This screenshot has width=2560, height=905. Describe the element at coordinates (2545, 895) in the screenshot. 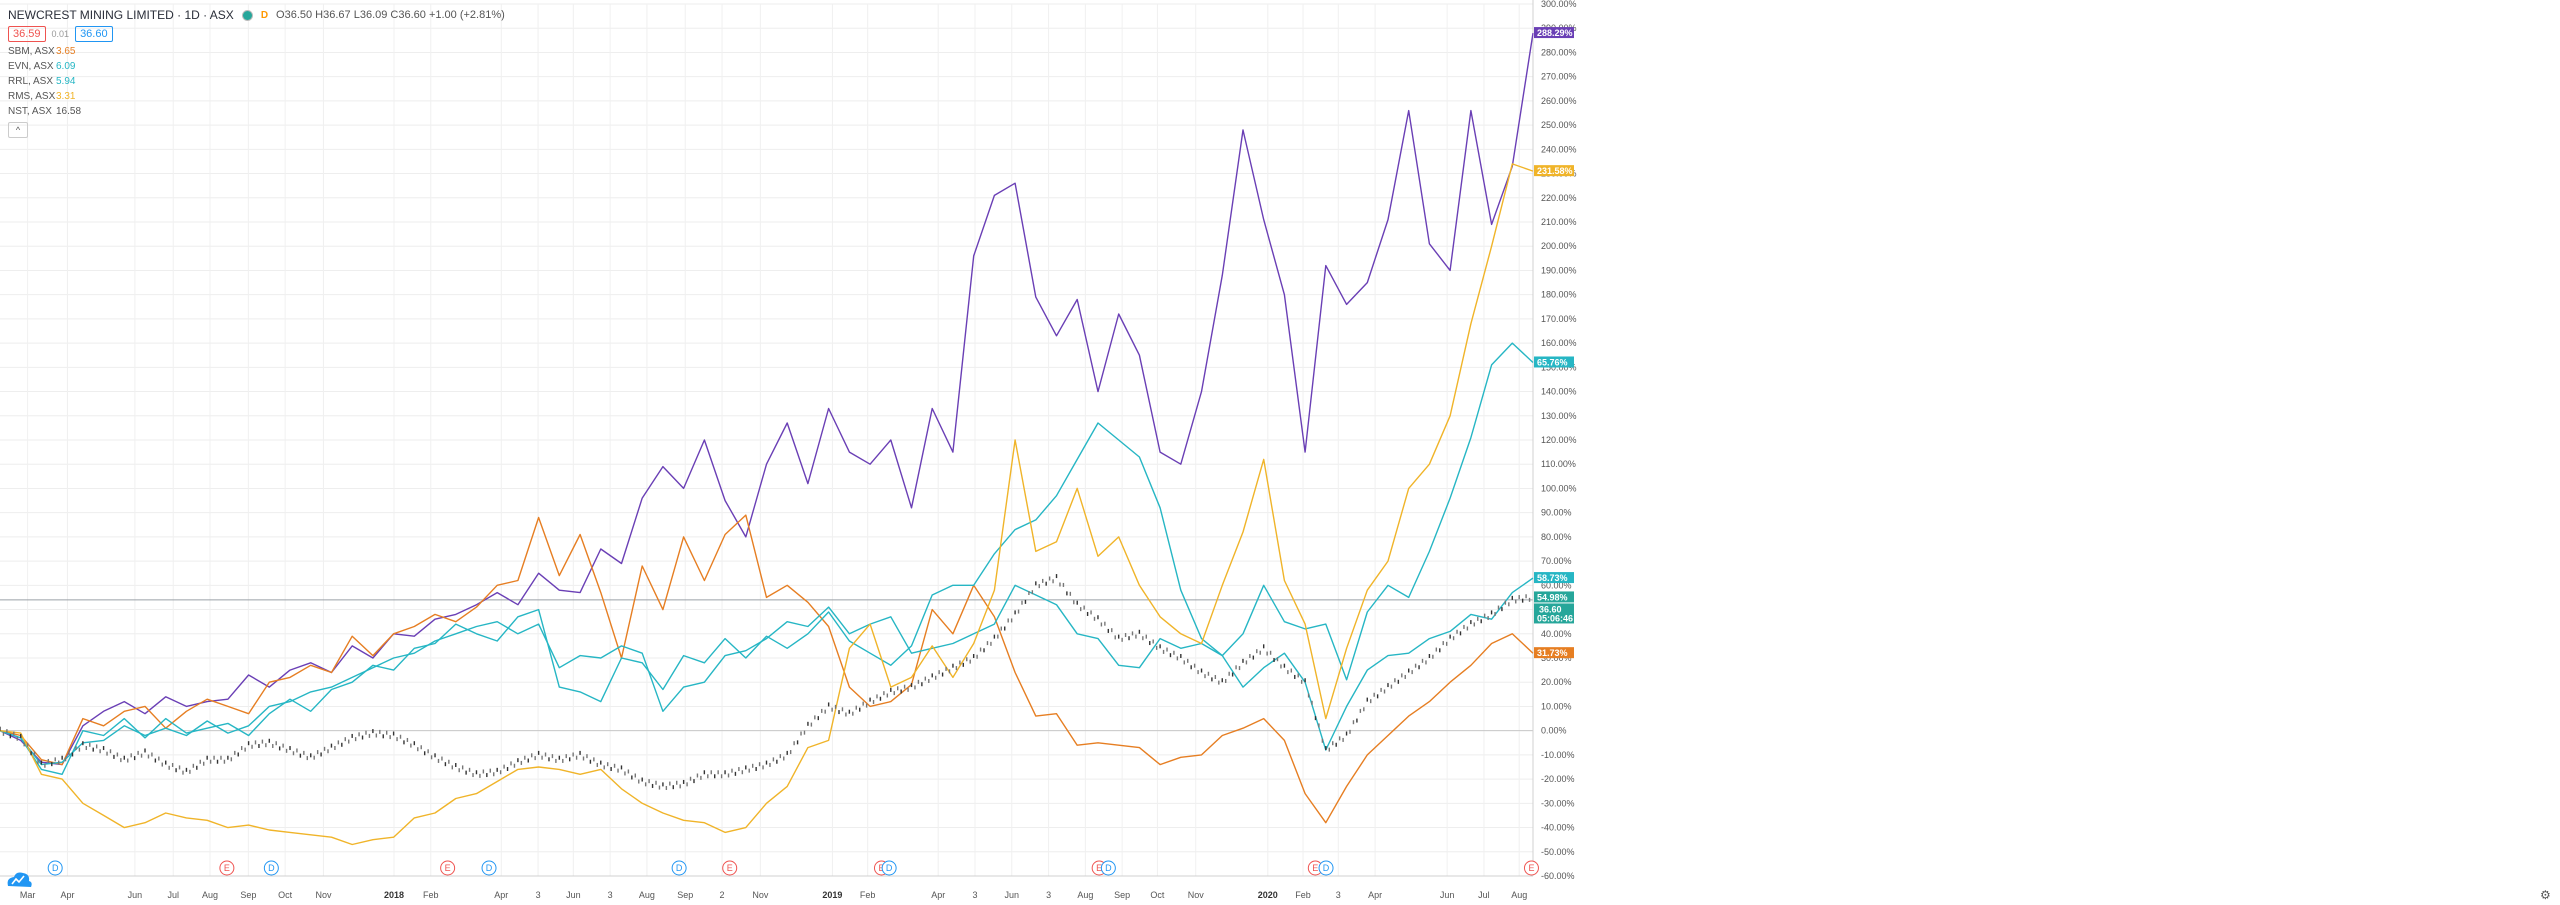

I see `gear-icon: ⚙` at that location.